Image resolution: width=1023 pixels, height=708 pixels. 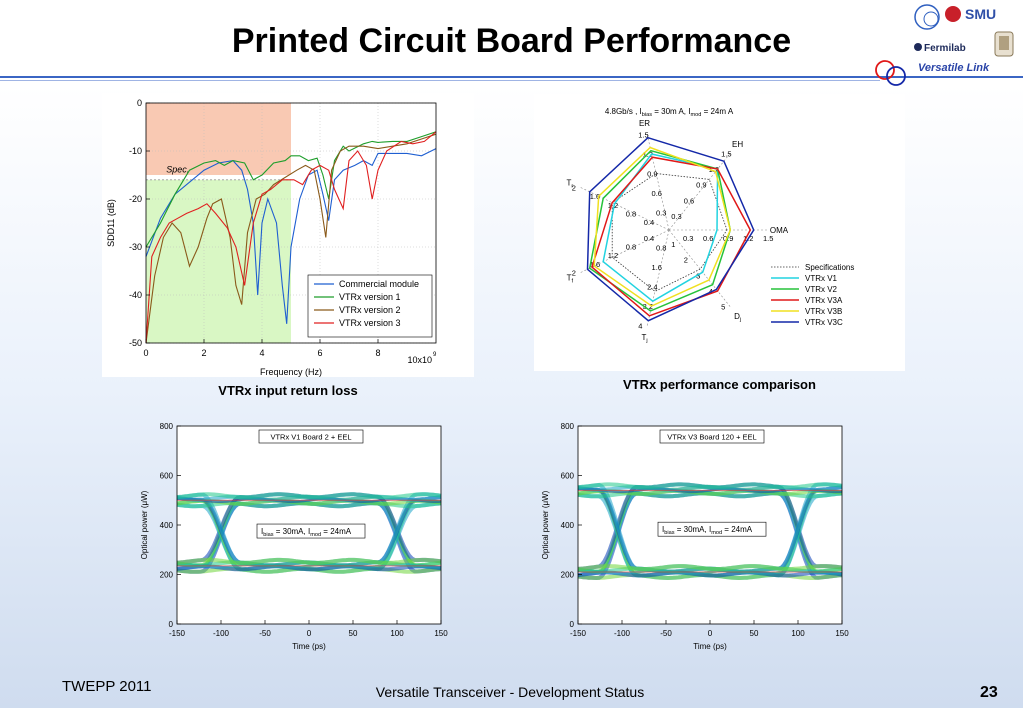 I want to click on radar-tick-label: 3, so click(x=698, y=275).